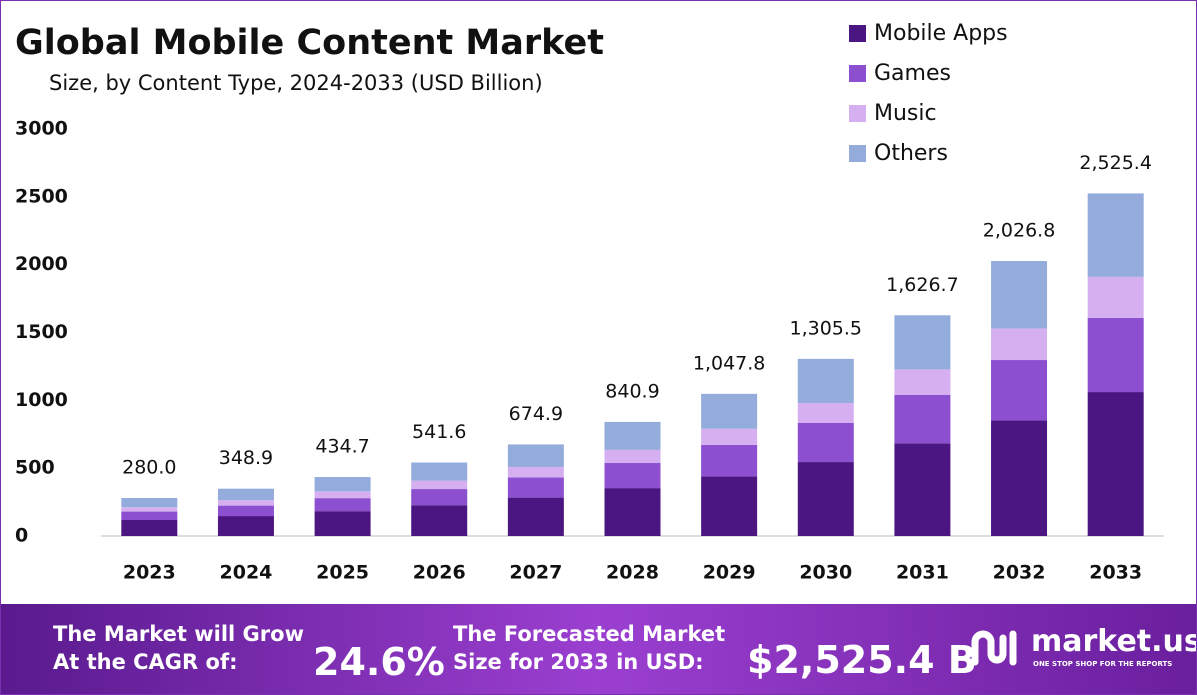  I want to click on y-tick-label: 2500, so click(41, 196).